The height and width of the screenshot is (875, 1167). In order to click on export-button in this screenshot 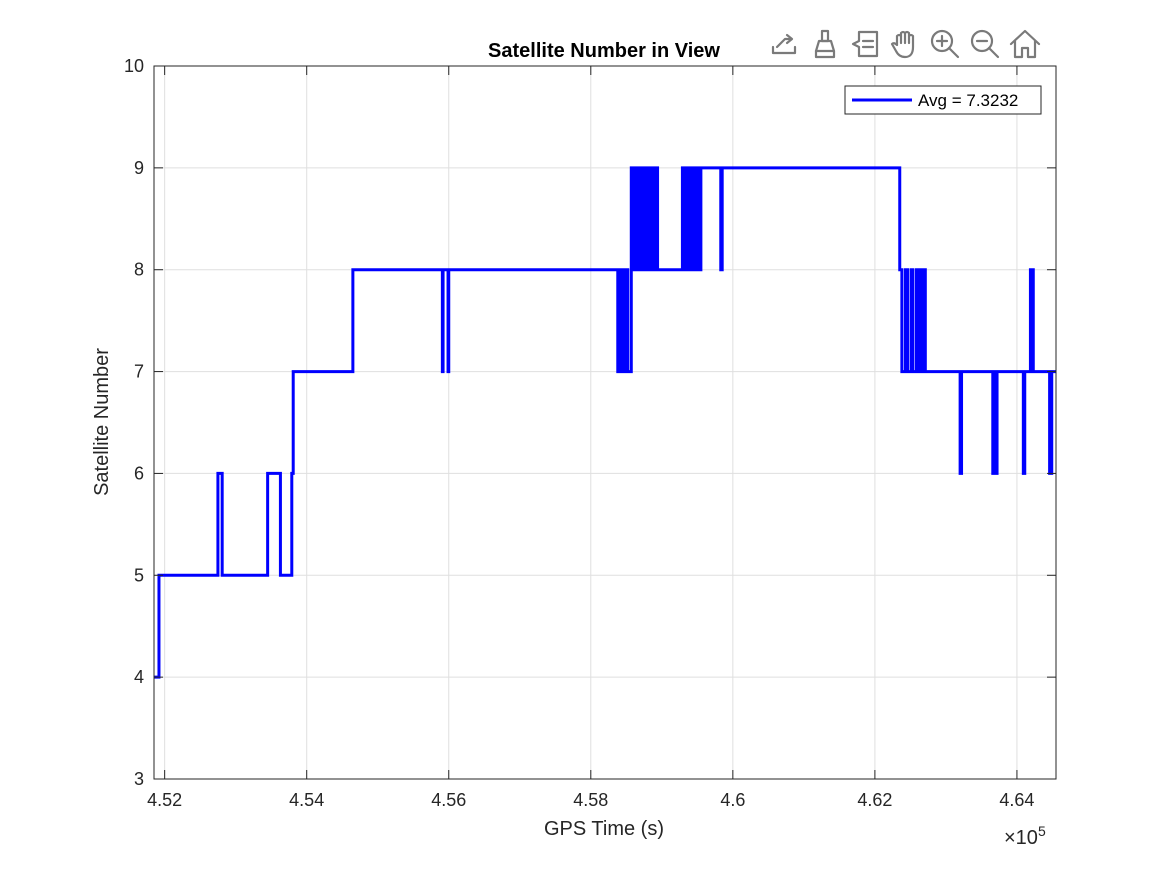, I will do `click(785, 44)`.